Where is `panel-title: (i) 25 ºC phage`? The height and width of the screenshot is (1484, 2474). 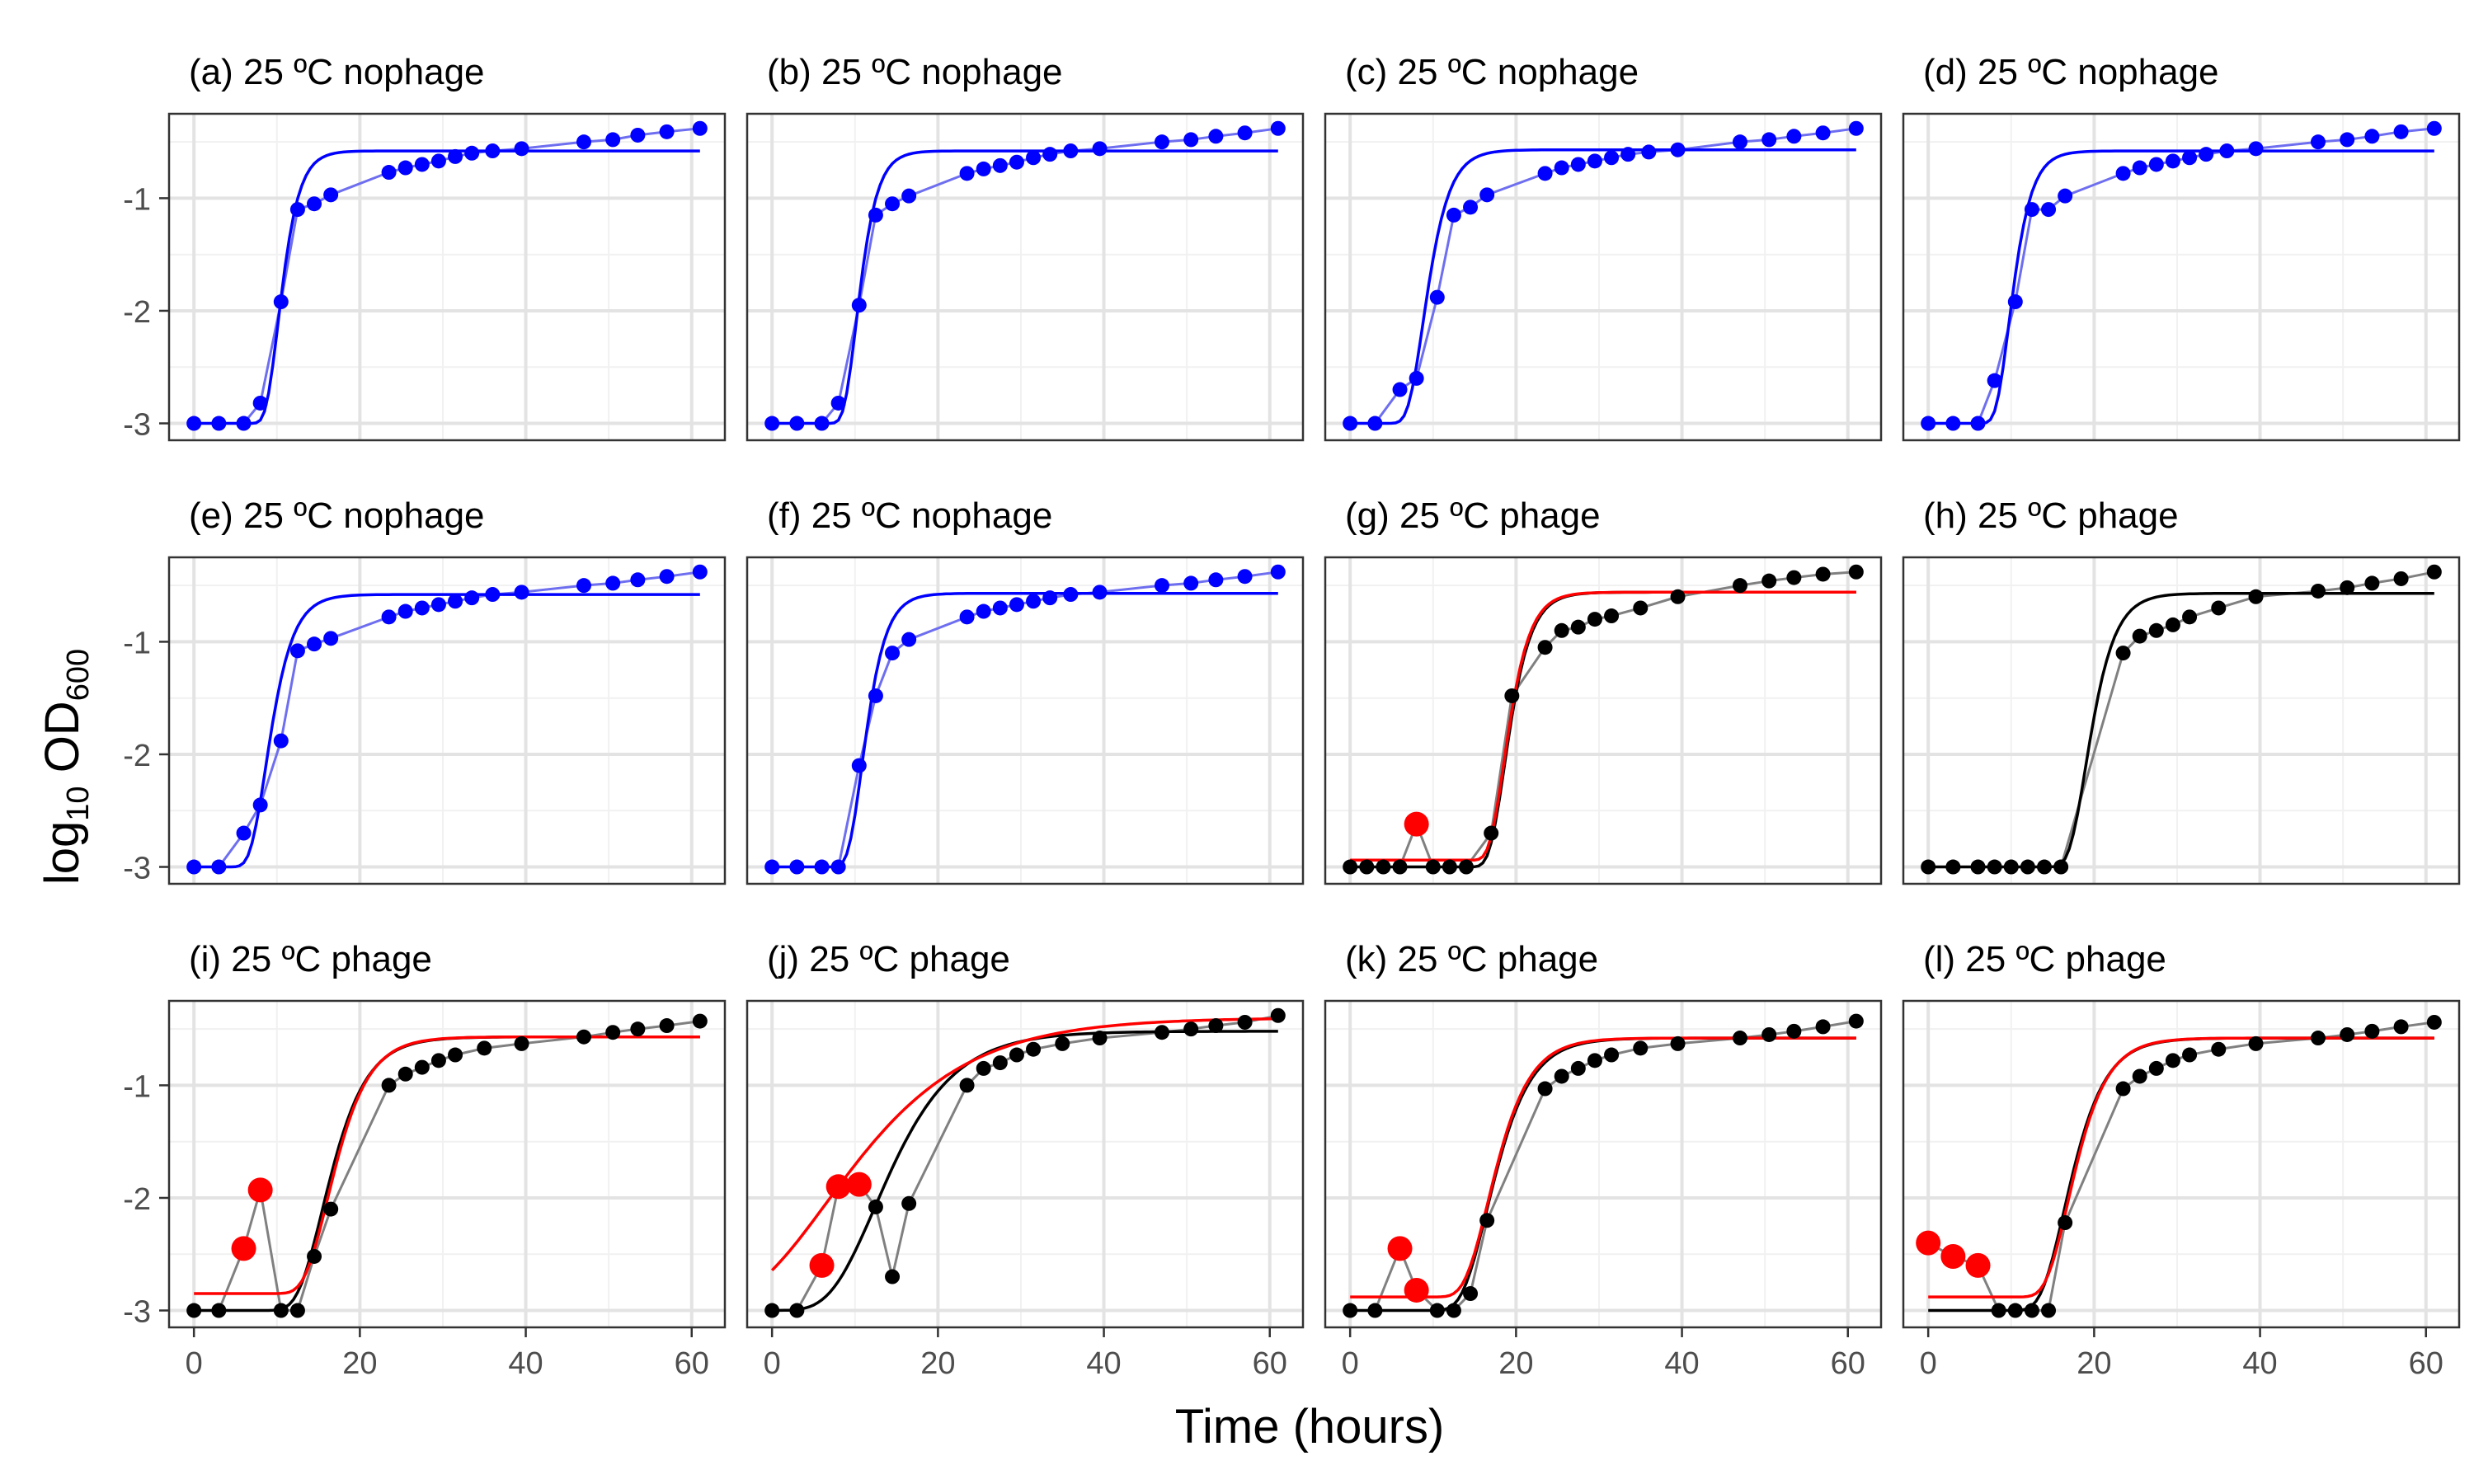 panel-title: (i) 25 ºC phage is located at coordinates (310, 959).